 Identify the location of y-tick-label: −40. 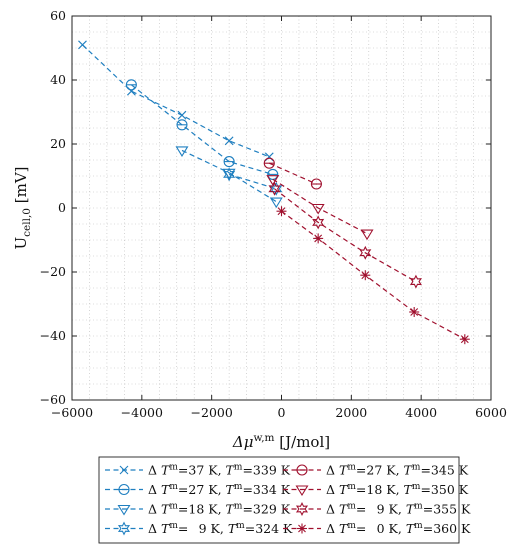
(53, 335).